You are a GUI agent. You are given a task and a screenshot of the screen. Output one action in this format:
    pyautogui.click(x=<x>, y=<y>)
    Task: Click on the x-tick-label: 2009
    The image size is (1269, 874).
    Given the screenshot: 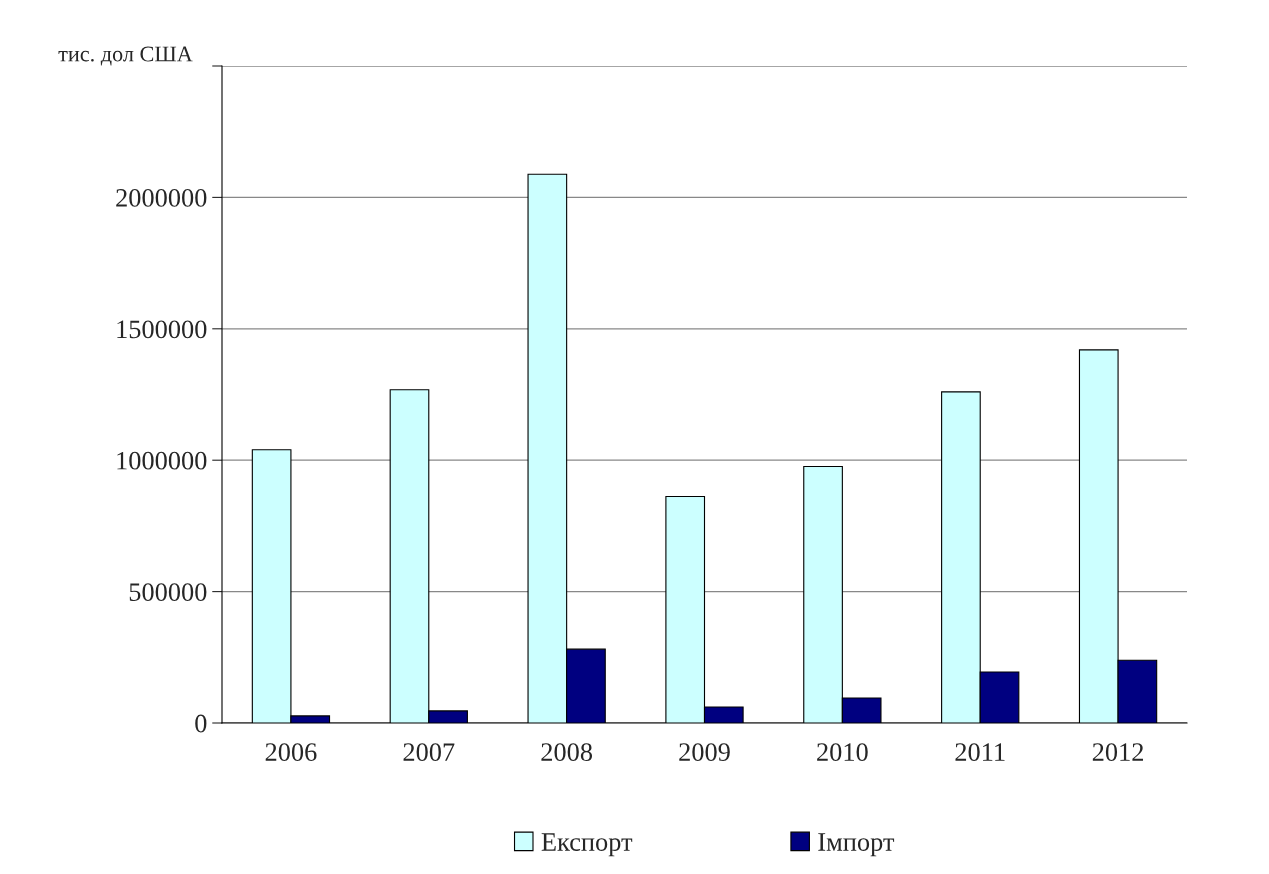 What is the action you would take?
    pyautogui.click(x=704, y=752)
    